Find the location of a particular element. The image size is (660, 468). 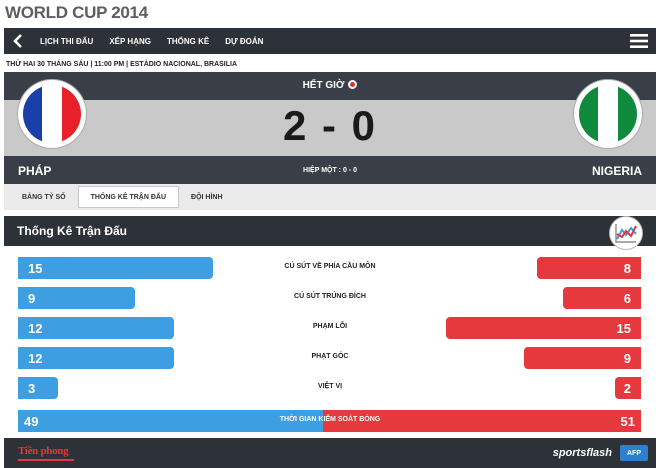

stat-label: PHẠM LỖI is located at coordinates (330, 326).